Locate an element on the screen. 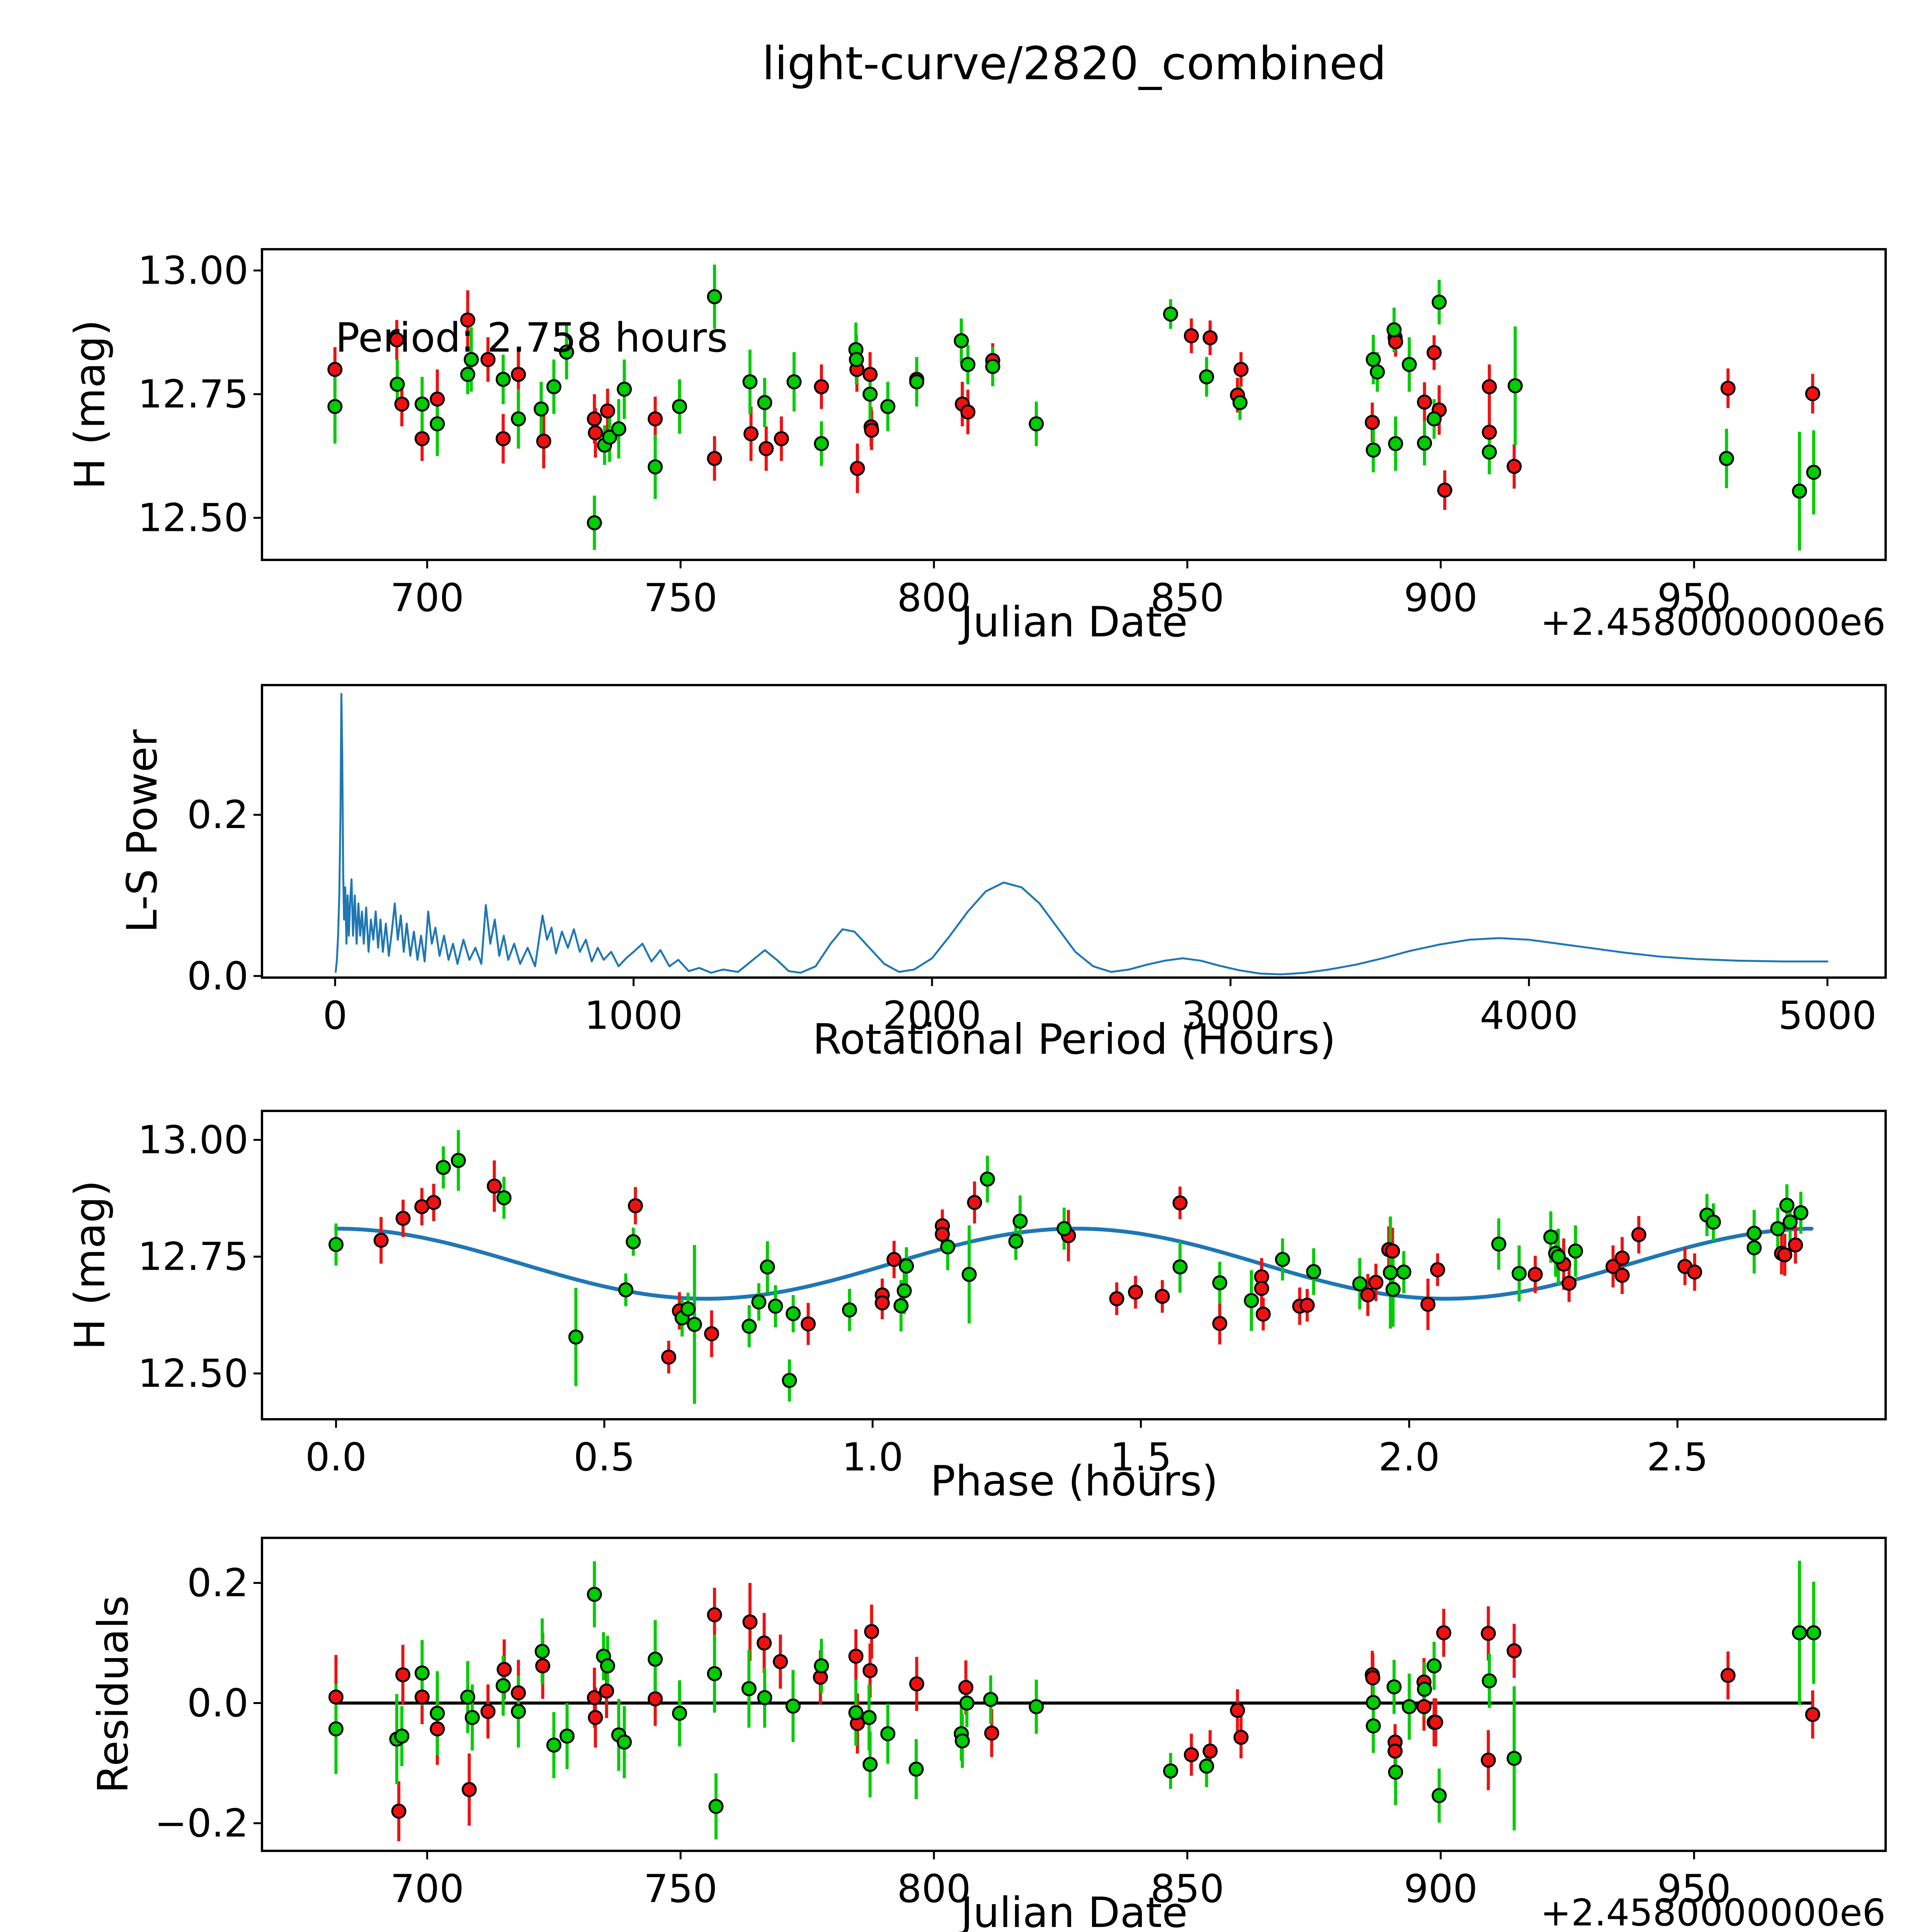  x-axis-phase: 0.0 0.5 1.0 1.5 2.0 2.5 is located at coordinates (1006, 1449).